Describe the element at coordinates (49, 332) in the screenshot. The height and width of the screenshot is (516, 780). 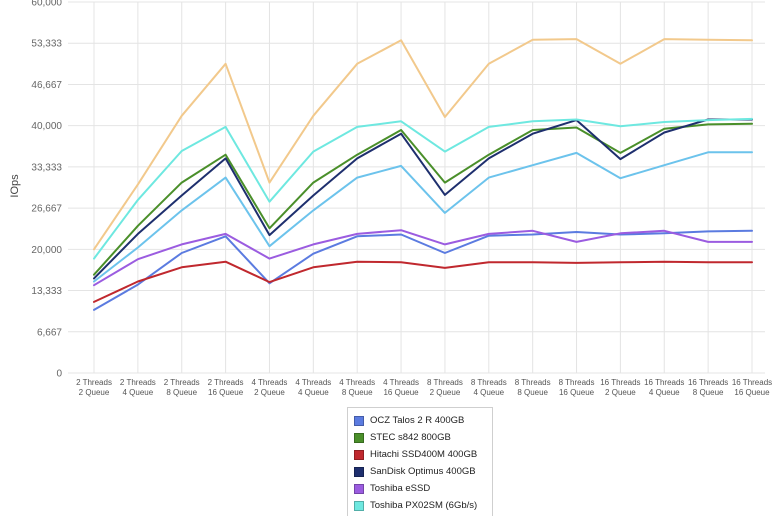
I see `y-tick-label: 6,667` at that location.